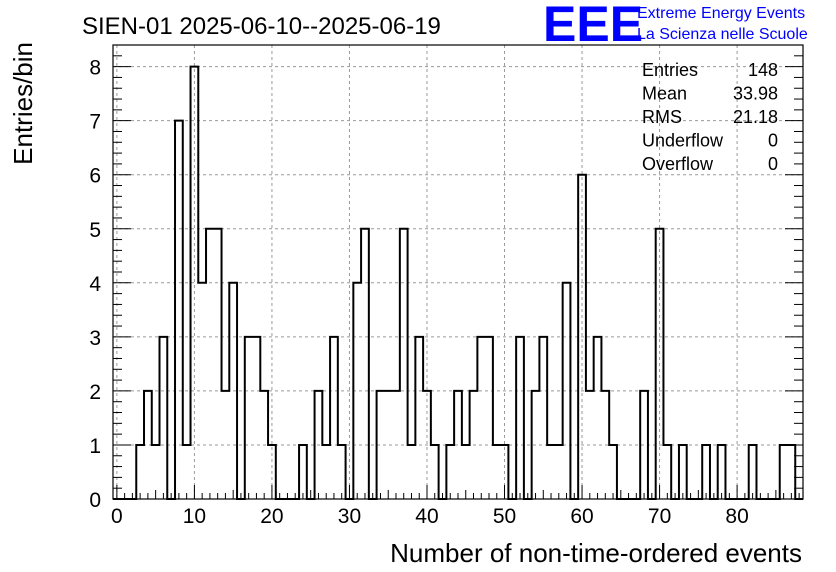 This screenshot has width=836, height=572. I want to click on y-tick-label: 2, so click(95, 392).